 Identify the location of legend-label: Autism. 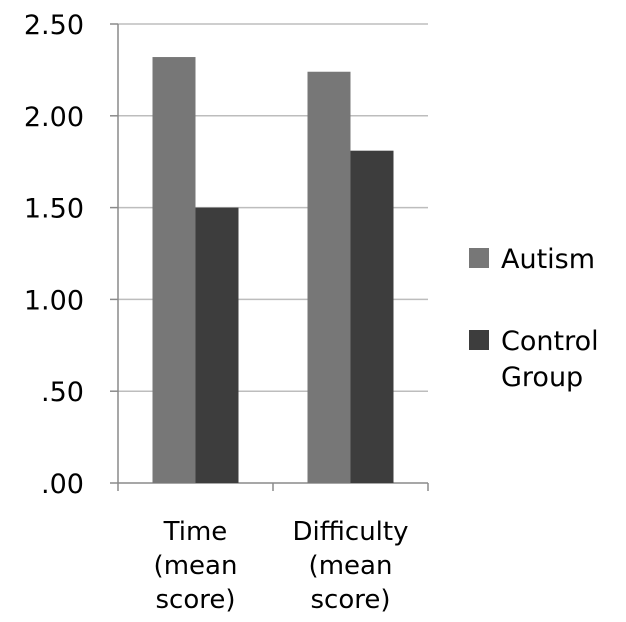
(548, 259).